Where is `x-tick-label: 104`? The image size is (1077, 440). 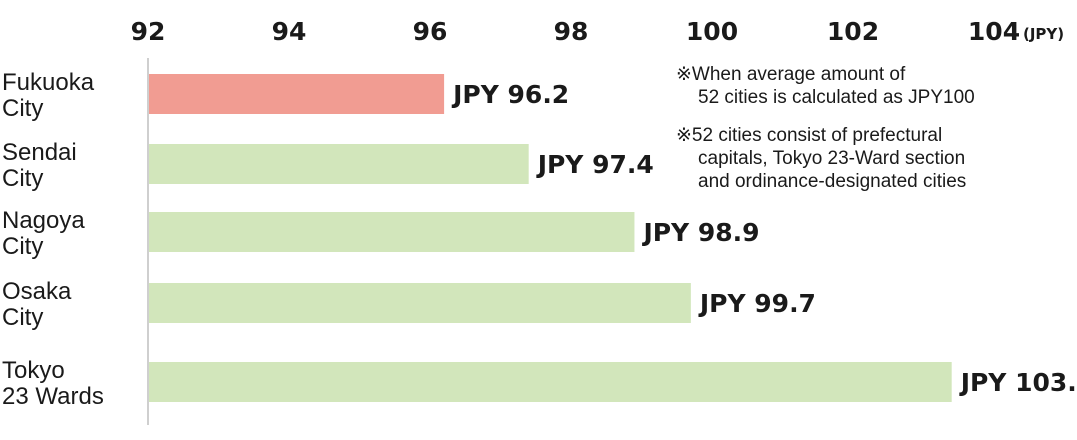
x-tick-label: 104 is located at coordinates (994, 31).